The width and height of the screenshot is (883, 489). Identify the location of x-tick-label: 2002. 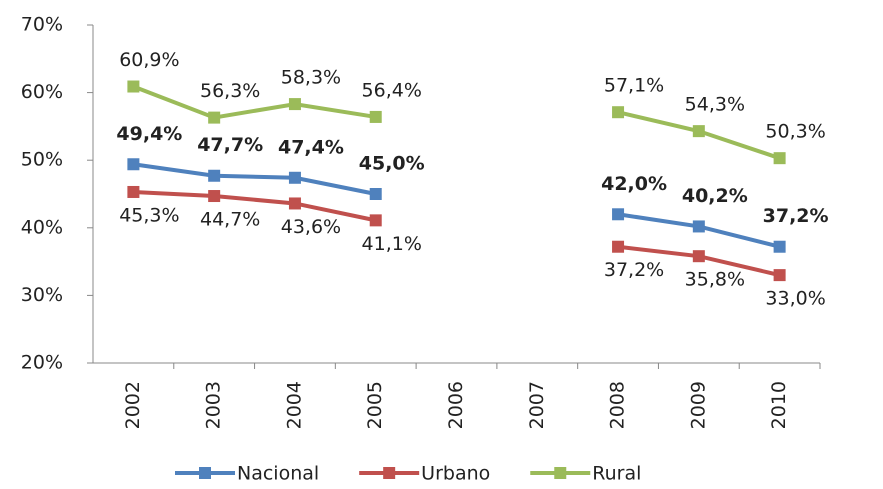
(133, 405).